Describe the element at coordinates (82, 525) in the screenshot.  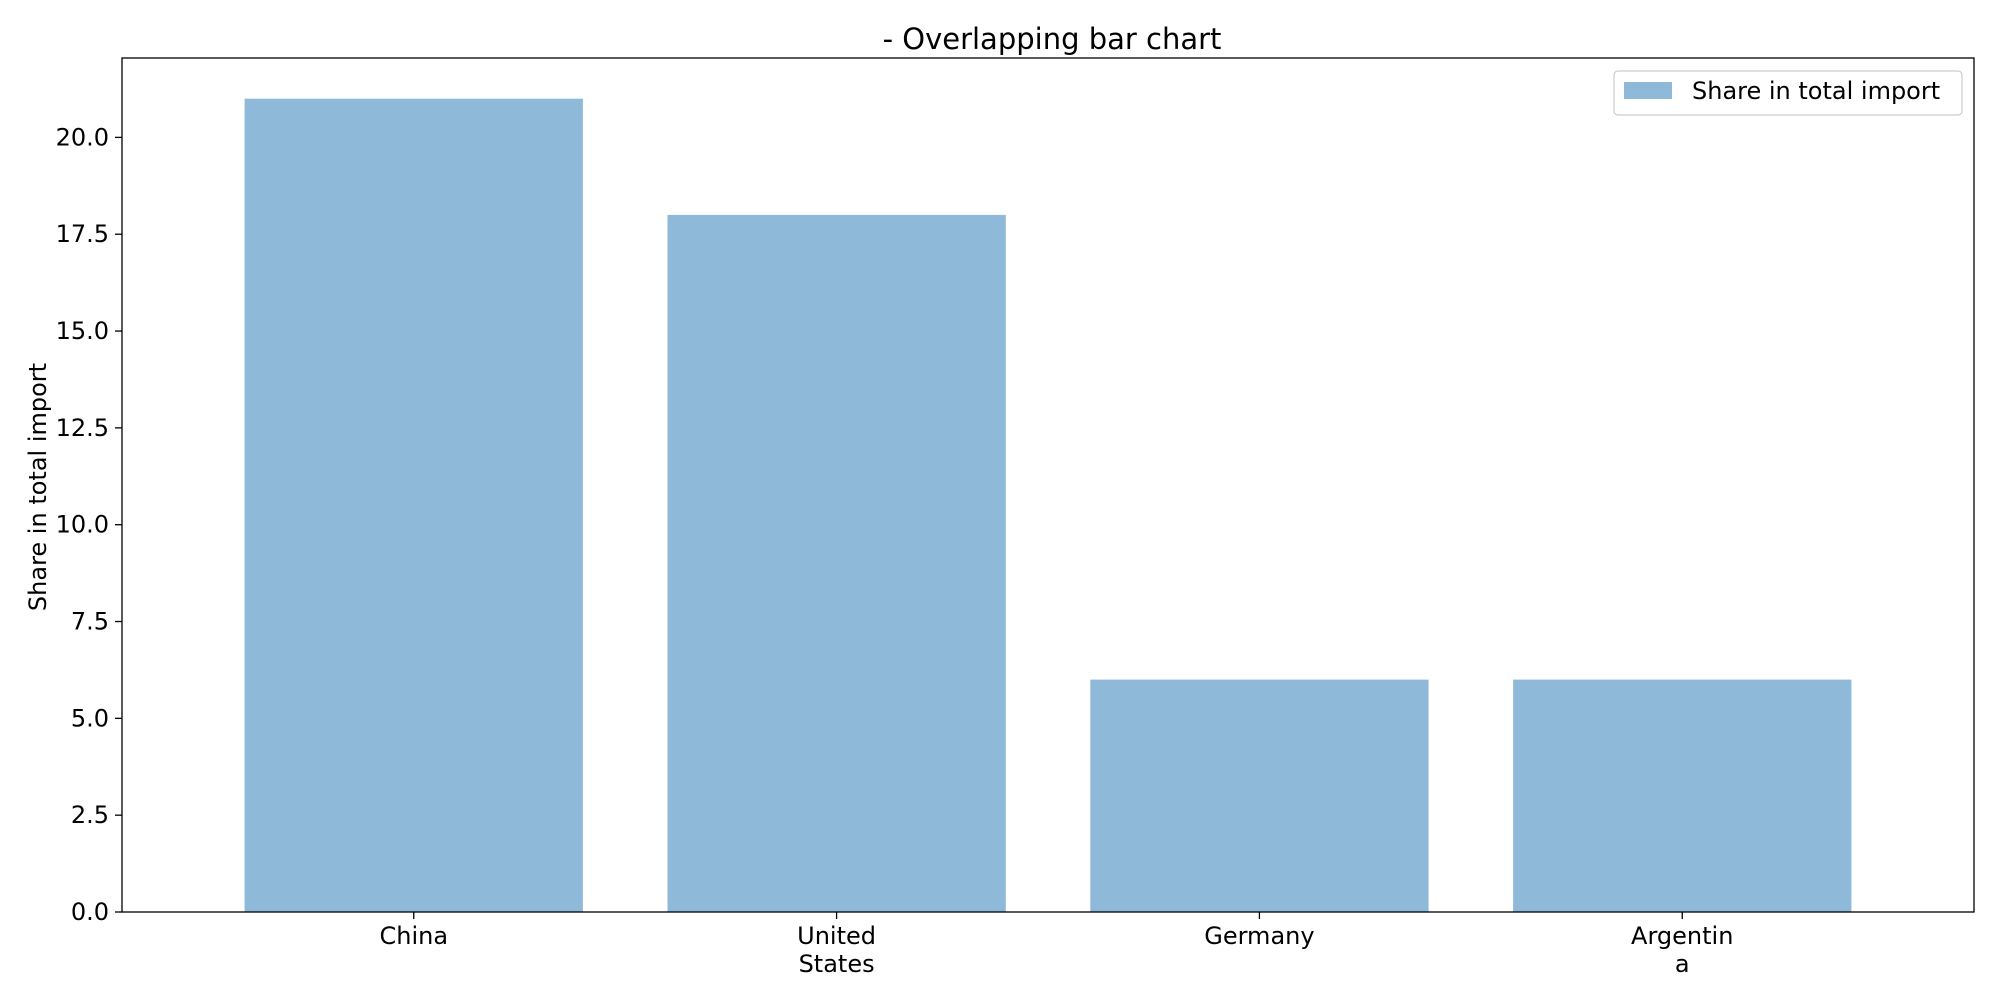
I see `y-tick-label-4: 10.0` at that location.